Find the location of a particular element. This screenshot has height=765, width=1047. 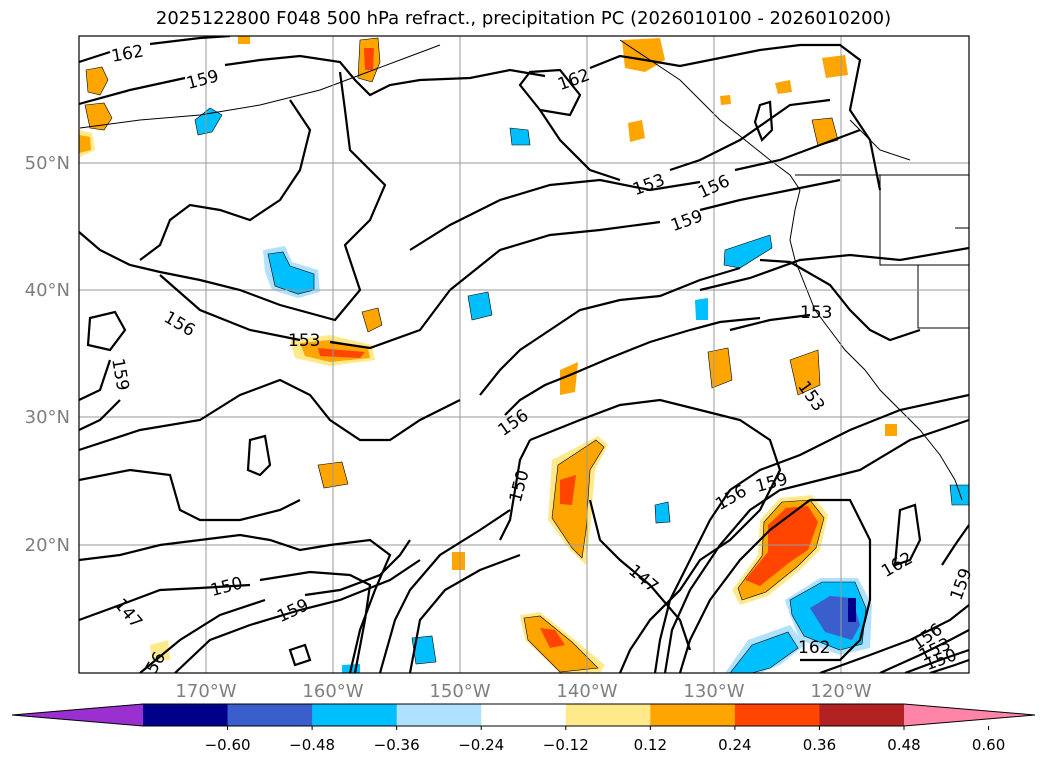

lon-label: 160°W is located at coordinates (332, 691).